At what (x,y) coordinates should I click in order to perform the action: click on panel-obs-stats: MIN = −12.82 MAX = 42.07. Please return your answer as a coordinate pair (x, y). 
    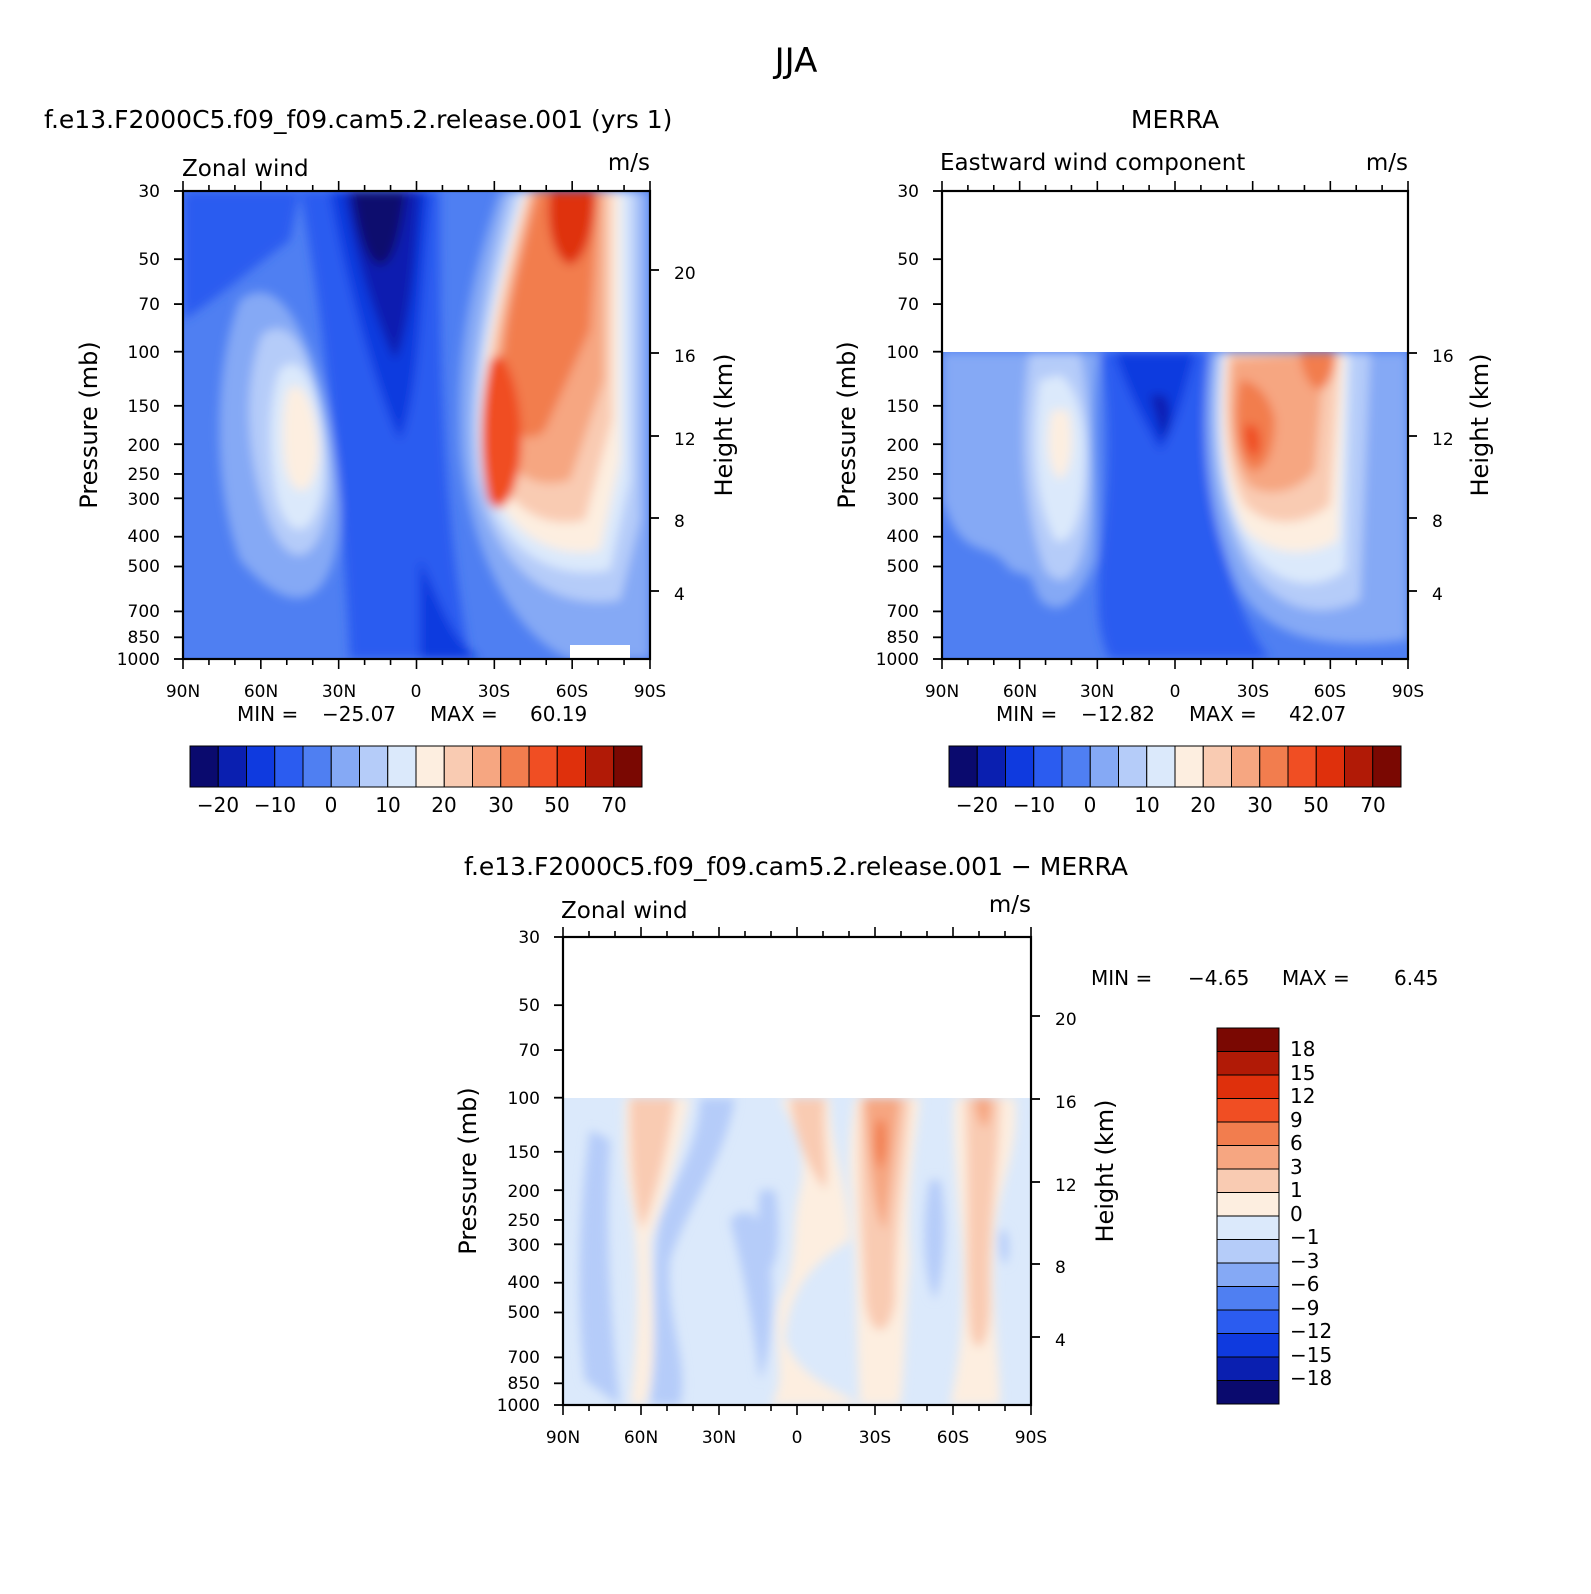
    Looking at the image, I should click on (1171, 714).